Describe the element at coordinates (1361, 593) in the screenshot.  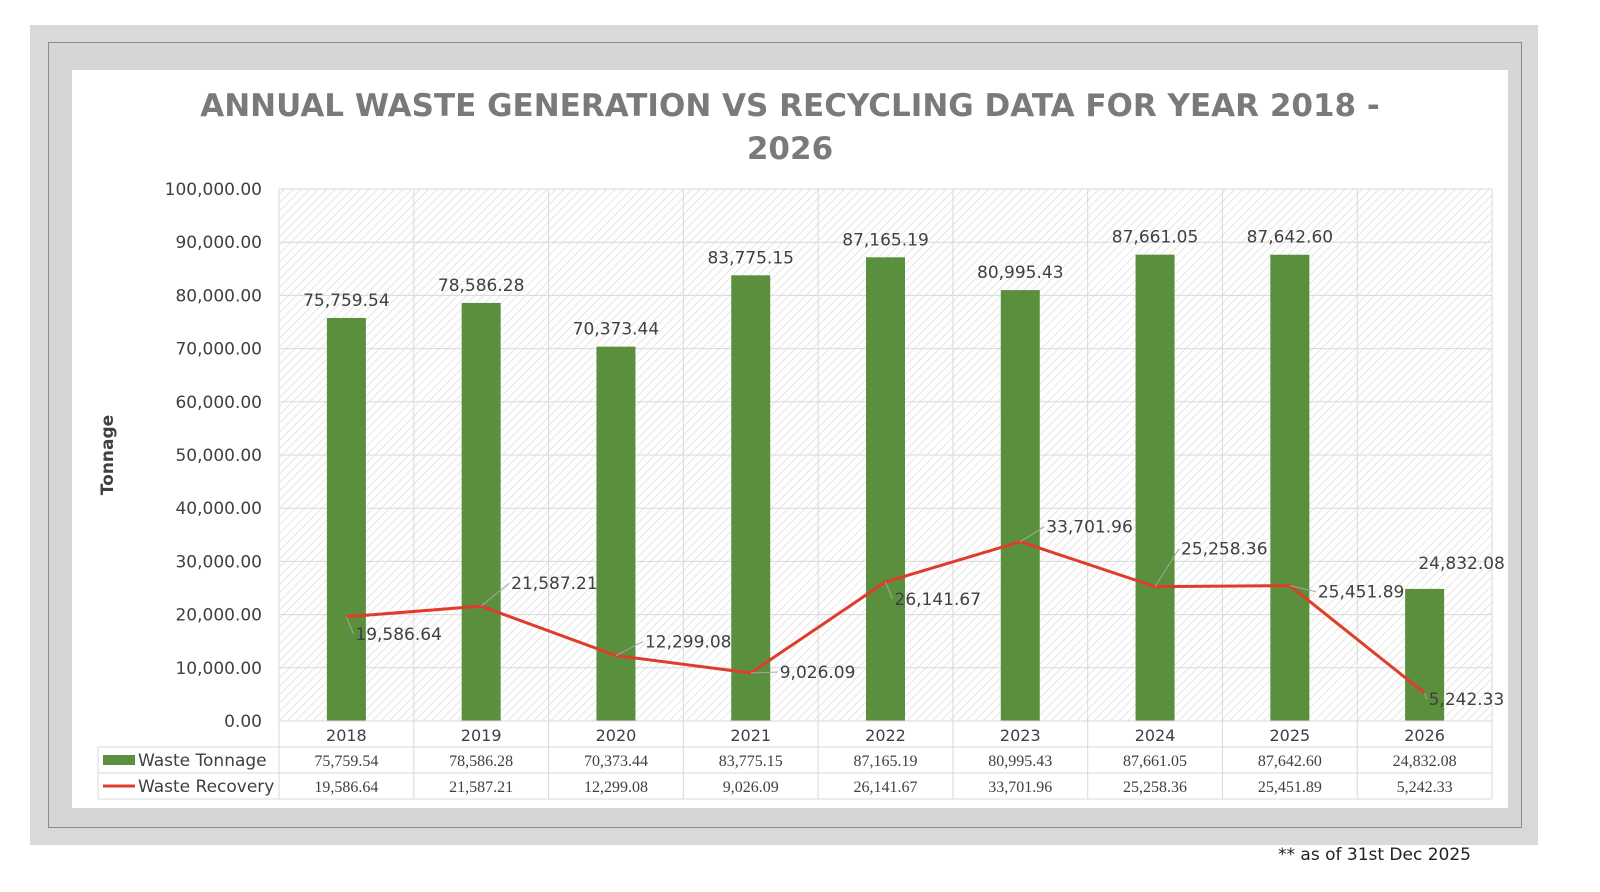
I see `line-data-label: 25,451.89` at that location.